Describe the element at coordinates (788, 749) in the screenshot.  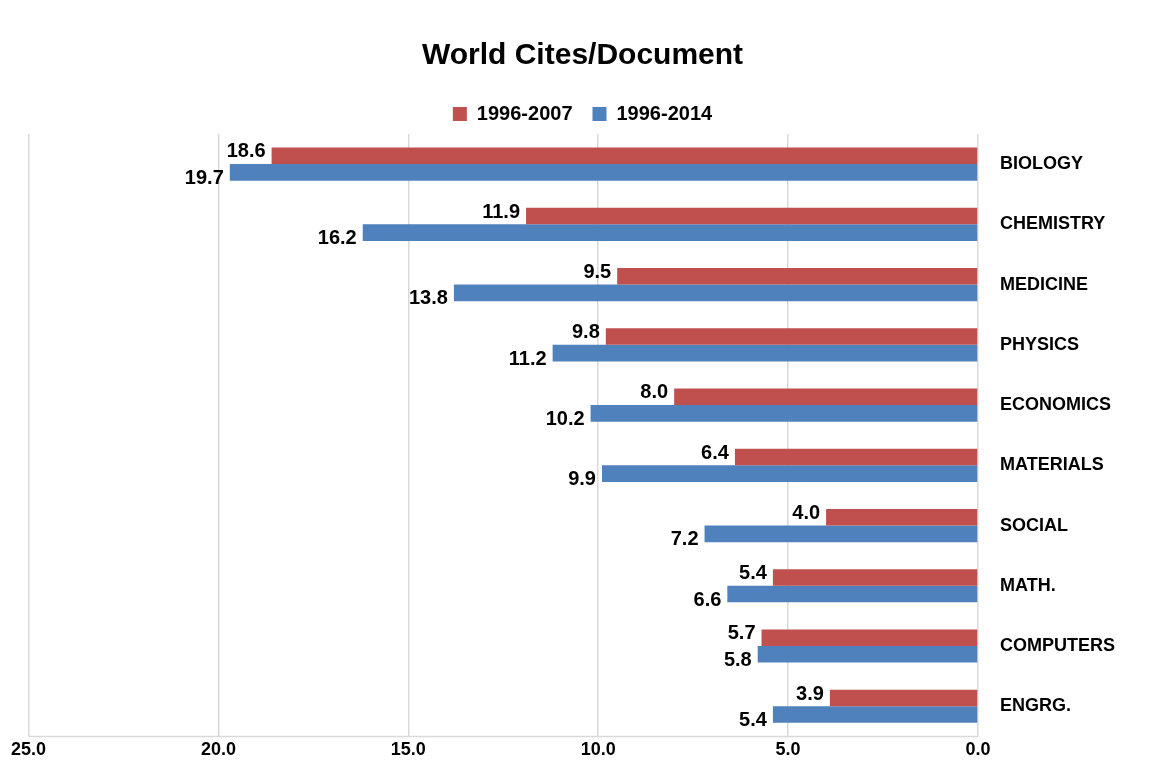
I see `x-tick-label: 5.0` at that location.